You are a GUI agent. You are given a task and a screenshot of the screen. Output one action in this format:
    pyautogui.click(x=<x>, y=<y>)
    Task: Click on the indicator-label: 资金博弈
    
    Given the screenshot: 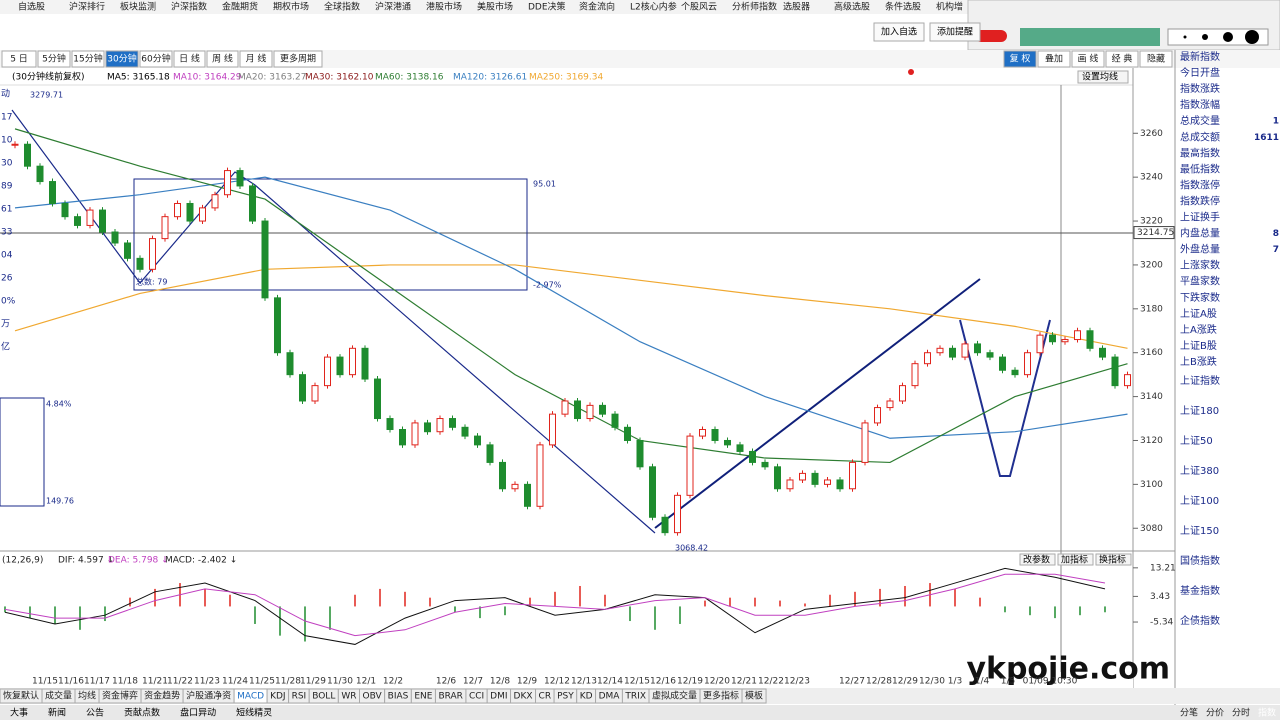 What is the action you would take?
    pyautogui.click(x=120, y=696)
    